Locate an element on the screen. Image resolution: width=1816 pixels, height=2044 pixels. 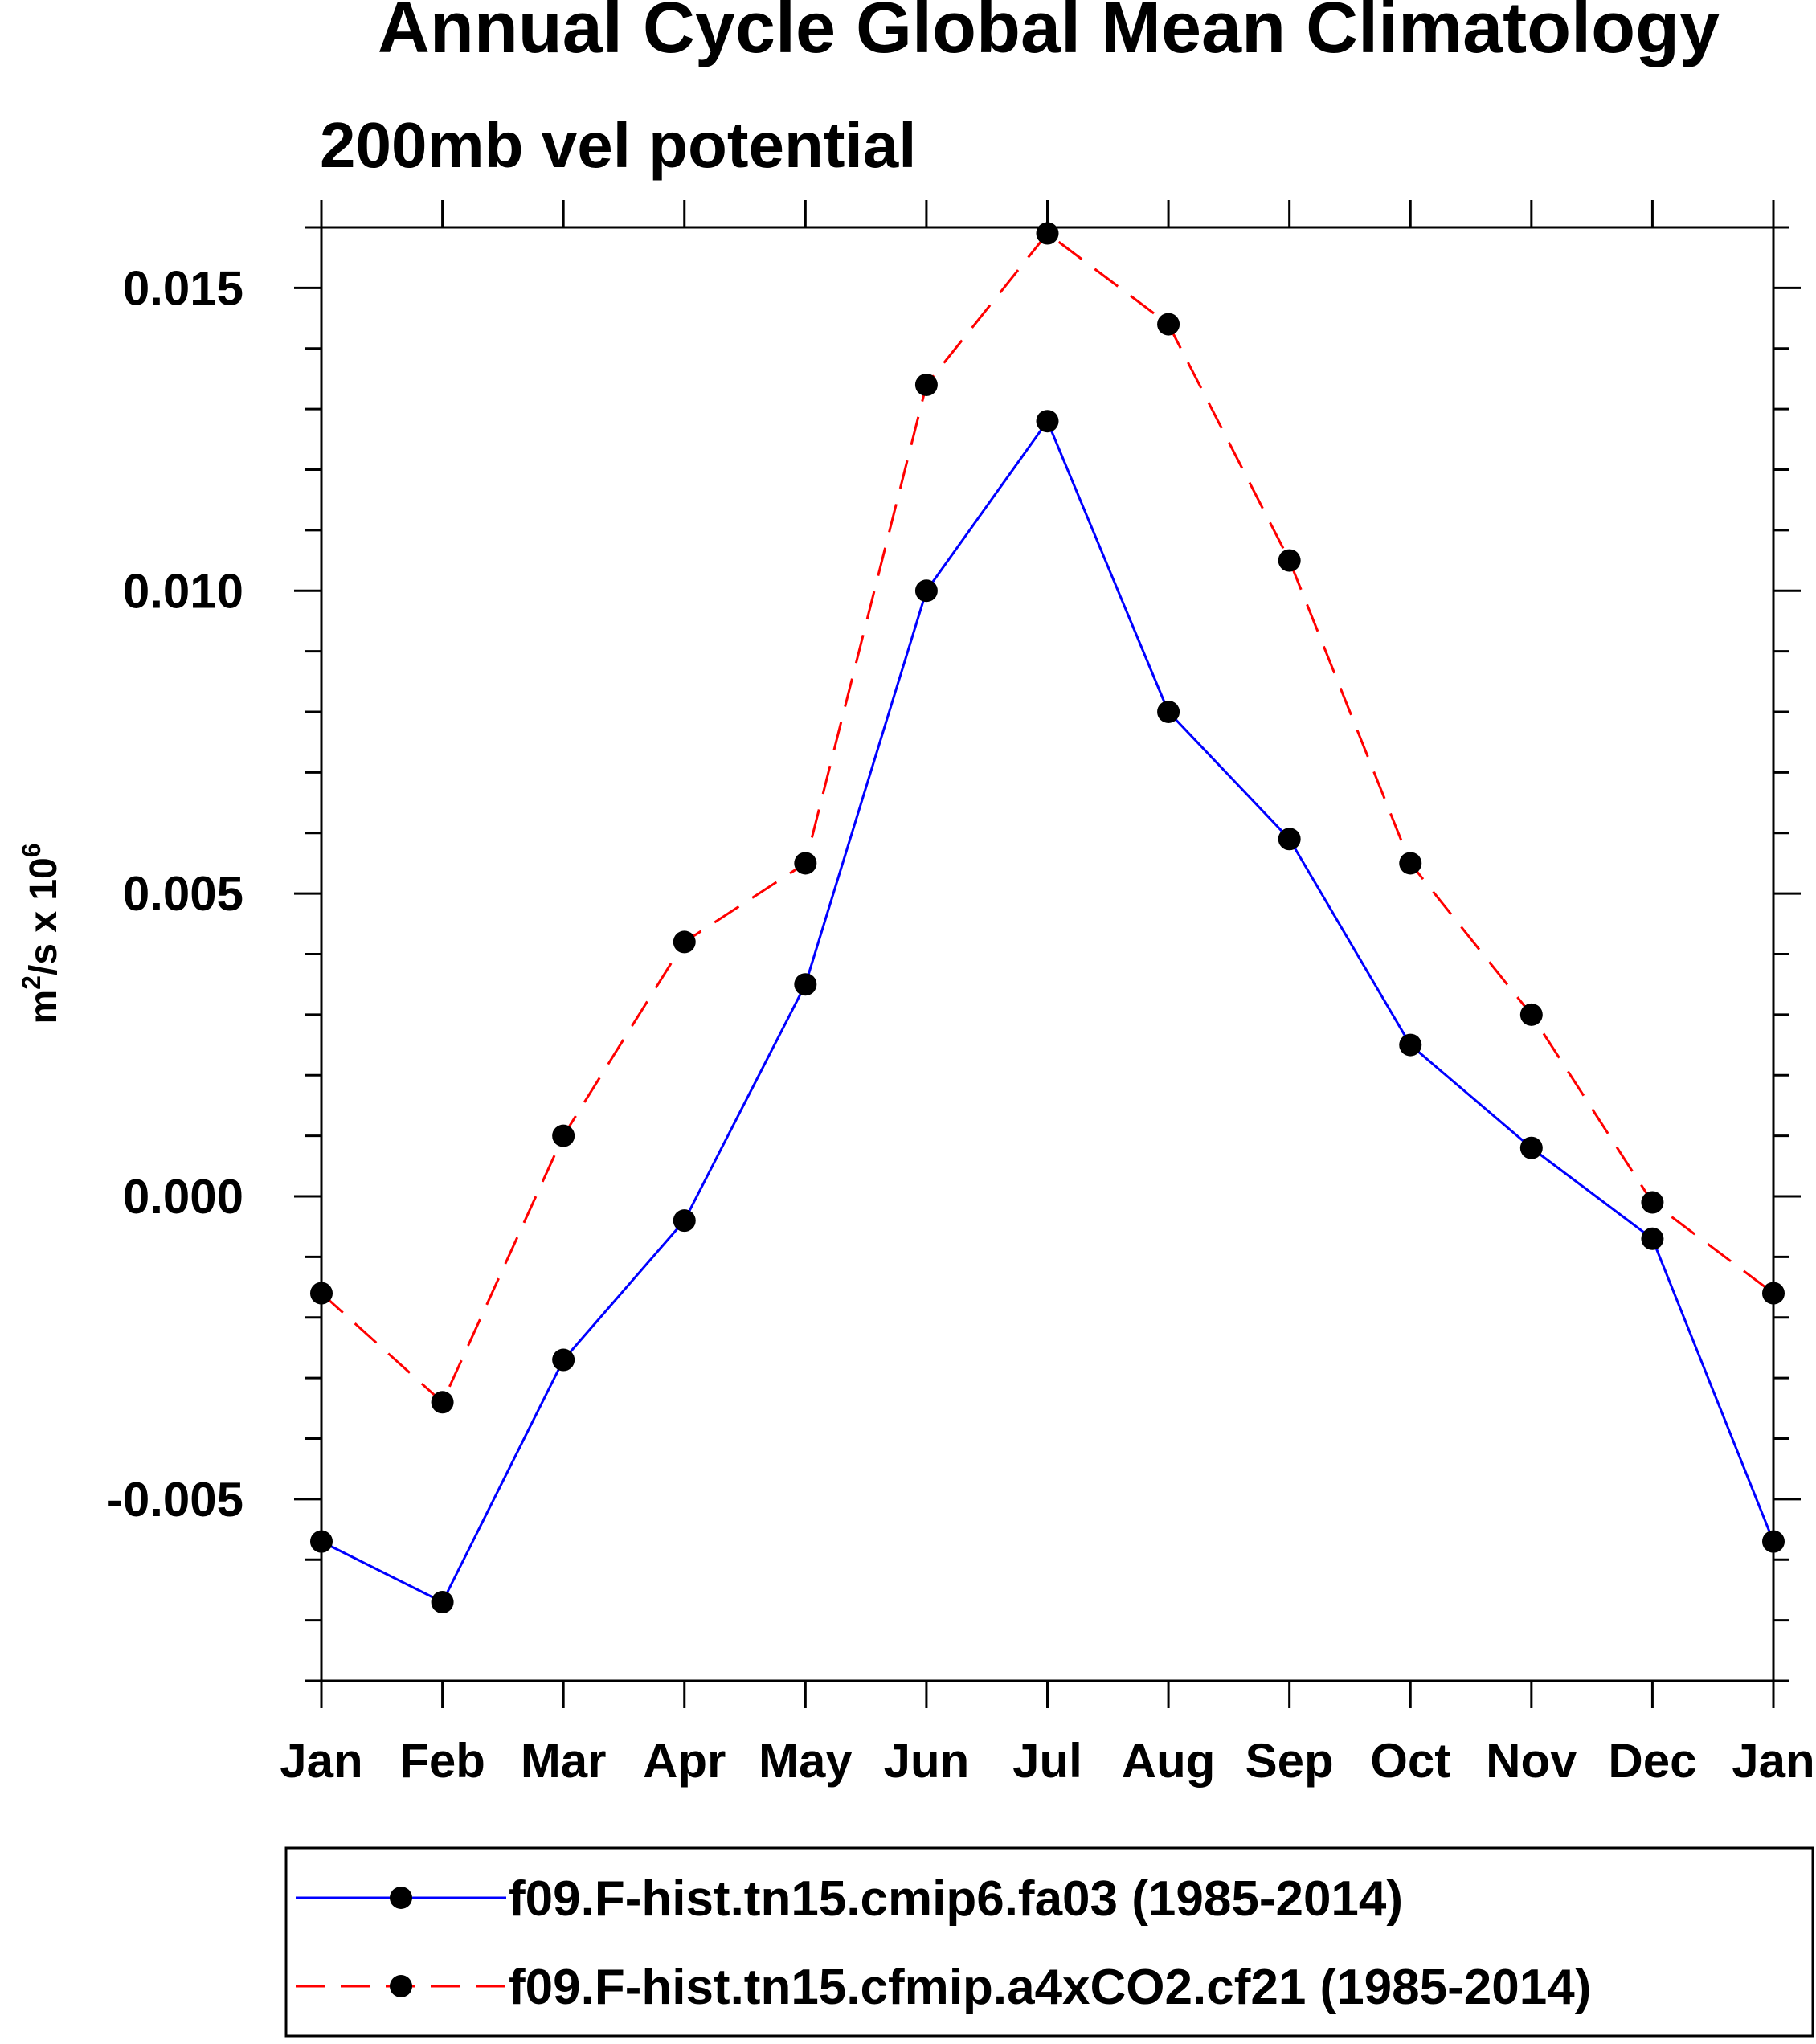
x-tick-label: May is located at coordinates (806, 1761).